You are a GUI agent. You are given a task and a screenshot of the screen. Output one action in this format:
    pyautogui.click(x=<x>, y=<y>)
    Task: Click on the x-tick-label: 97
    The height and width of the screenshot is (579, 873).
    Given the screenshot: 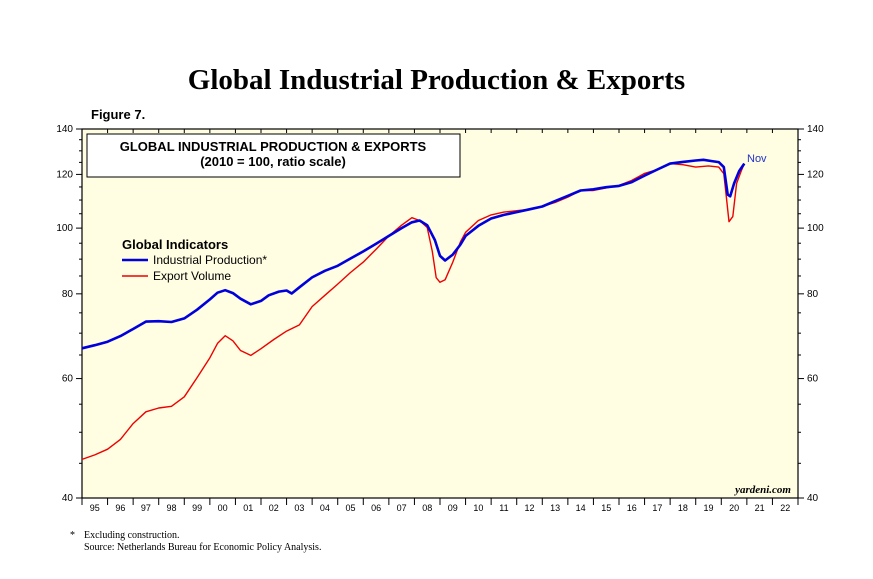 What is the action you would take?
    pyautogui.click(x=146, y=508)
    